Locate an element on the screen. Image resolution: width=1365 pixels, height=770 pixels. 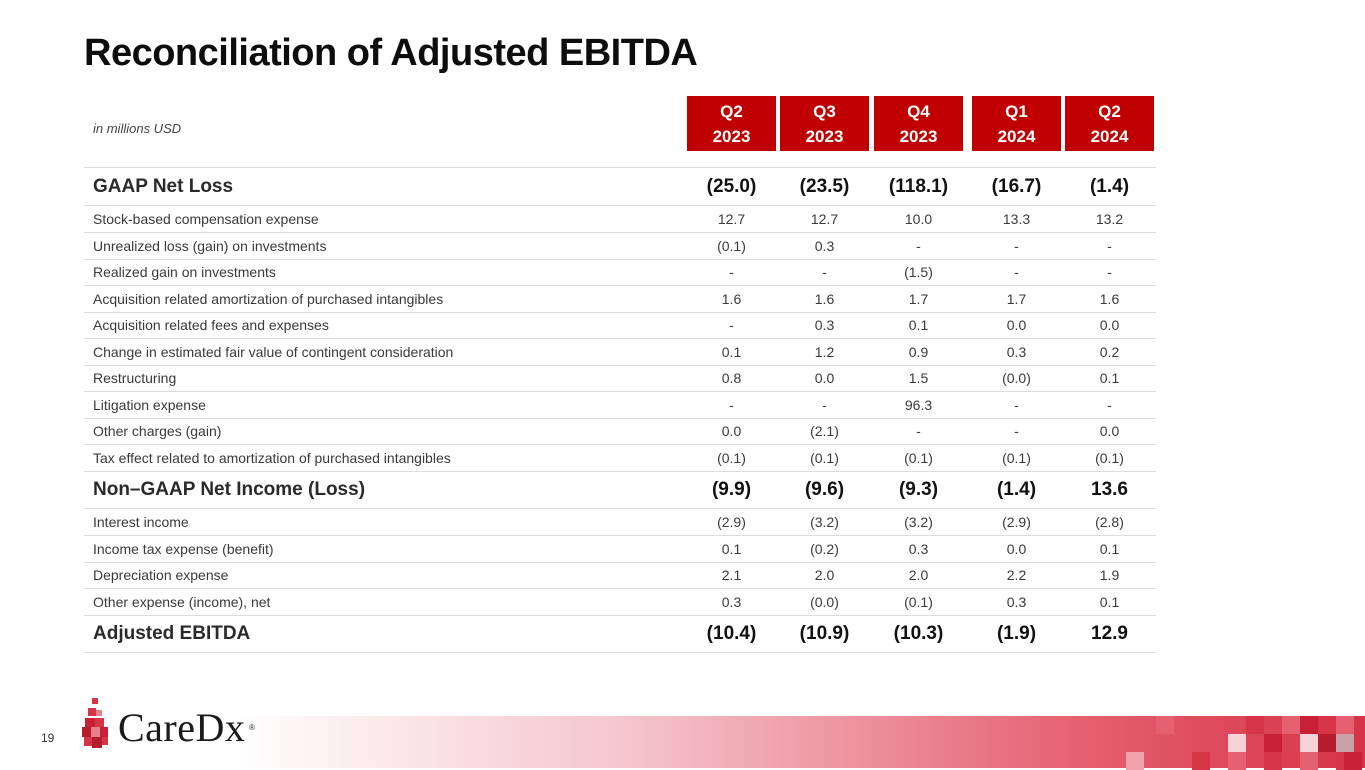
row-value: 0.8 is located at coordinates (731, 378).